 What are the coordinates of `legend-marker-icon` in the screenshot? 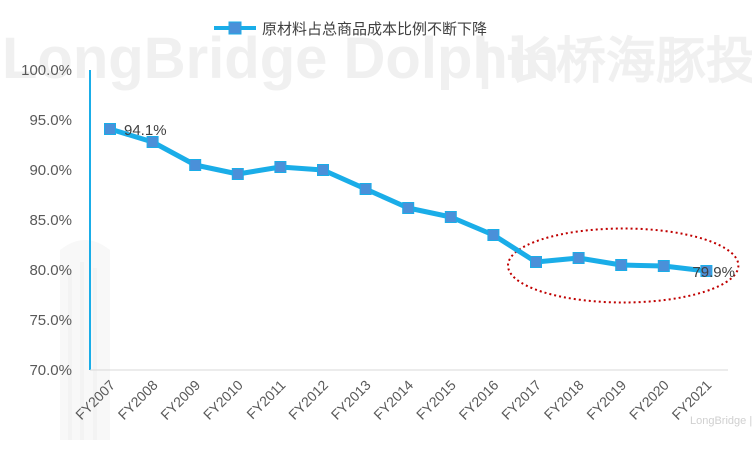 It's located at (235, 28).